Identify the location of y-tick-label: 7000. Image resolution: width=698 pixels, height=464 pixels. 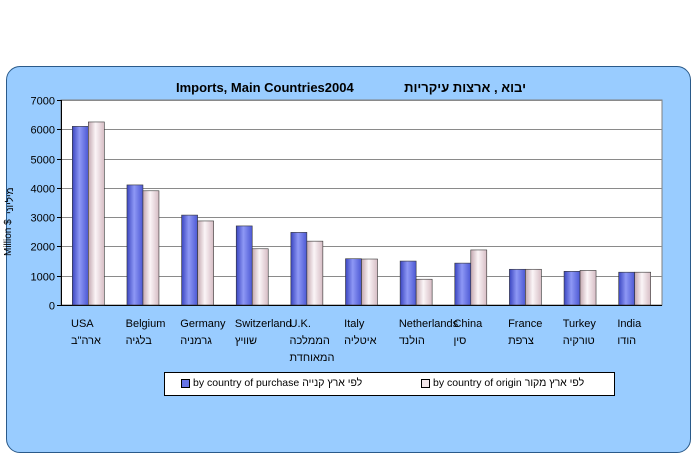
(43, 102).